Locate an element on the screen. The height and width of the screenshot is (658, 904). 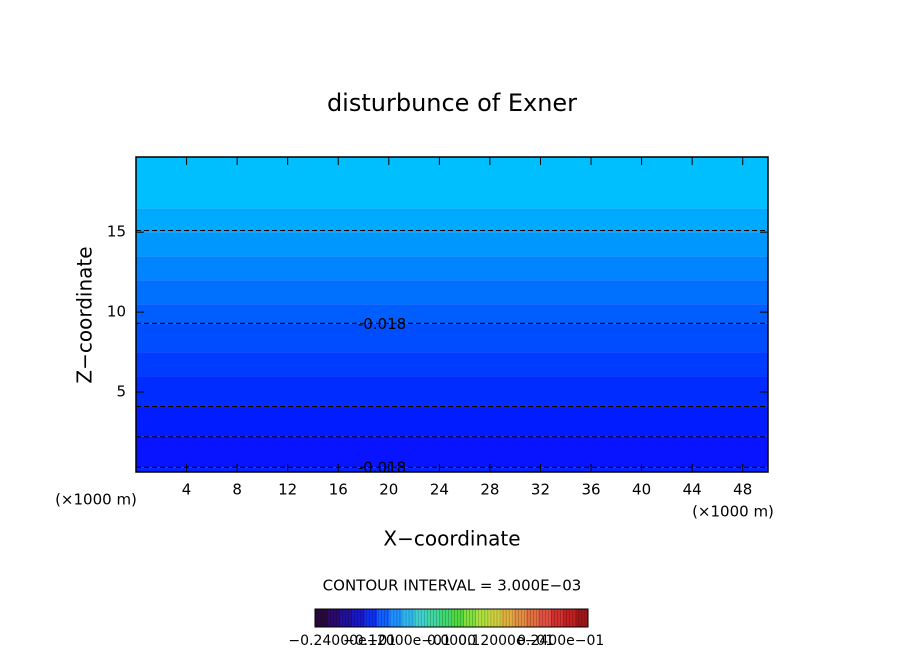
x-tick-label: 24 is located at coordinates (439, 490).